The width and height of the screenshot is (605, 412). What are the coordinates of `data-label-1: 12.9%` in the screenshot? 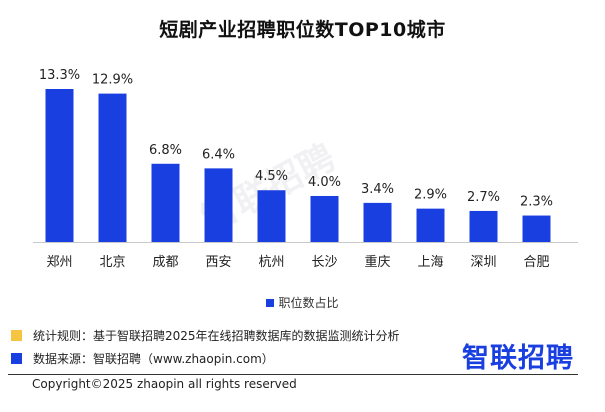 It's located at (112, 80).